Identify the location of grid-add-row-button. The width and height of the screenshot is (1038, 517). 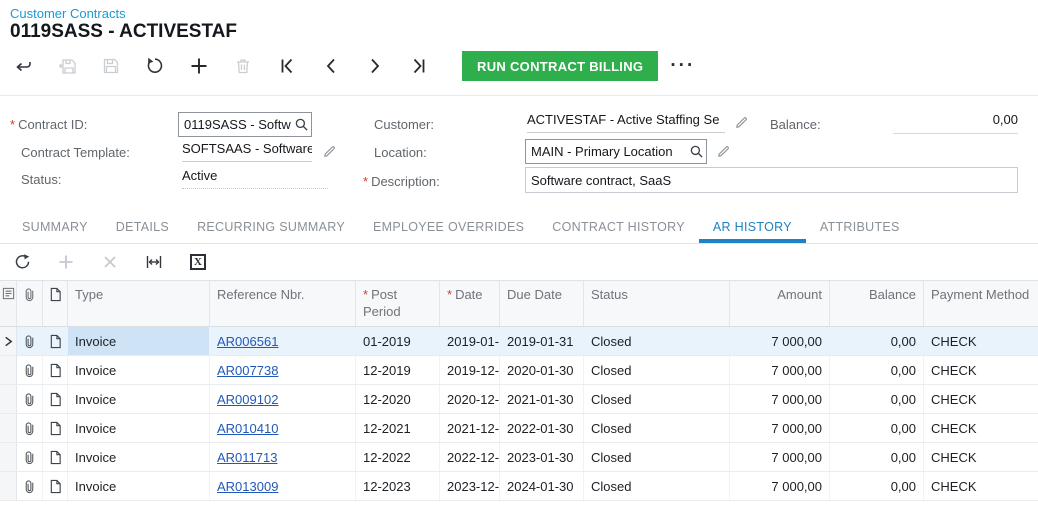
(66, 262).